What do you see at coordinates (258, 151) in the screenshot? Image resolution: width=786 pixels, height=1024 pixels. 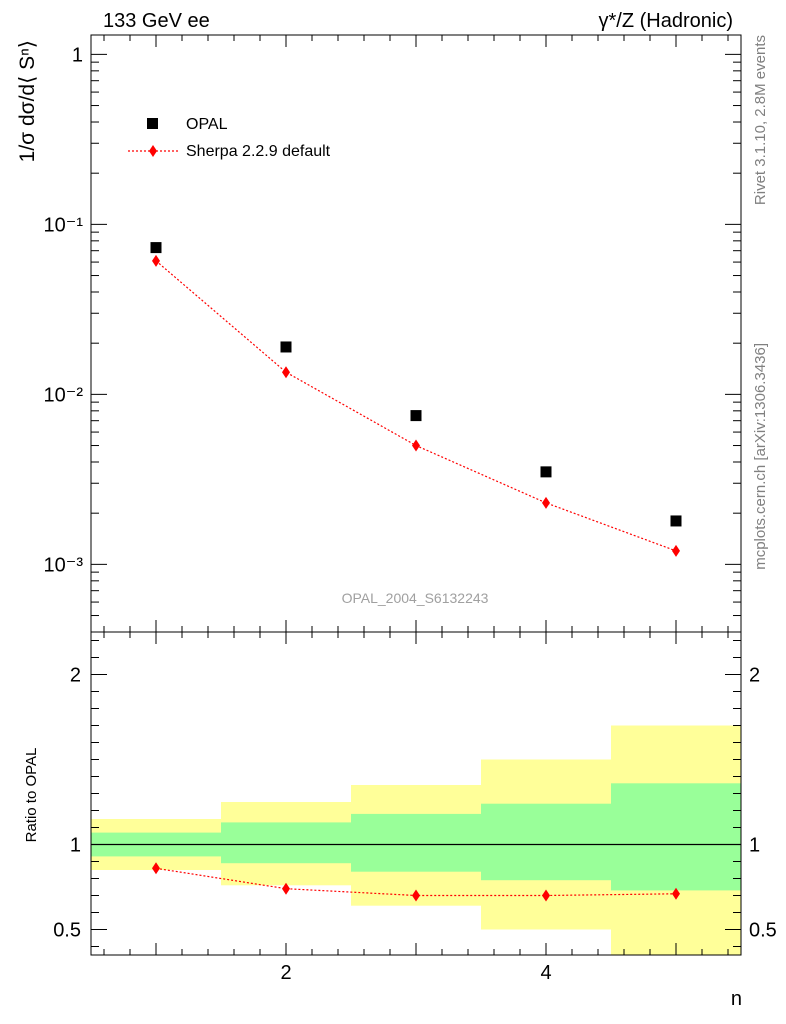 I see `legend-sherpa-label: Sherpa 2.2.9 default` at bounding box center [258, 151].